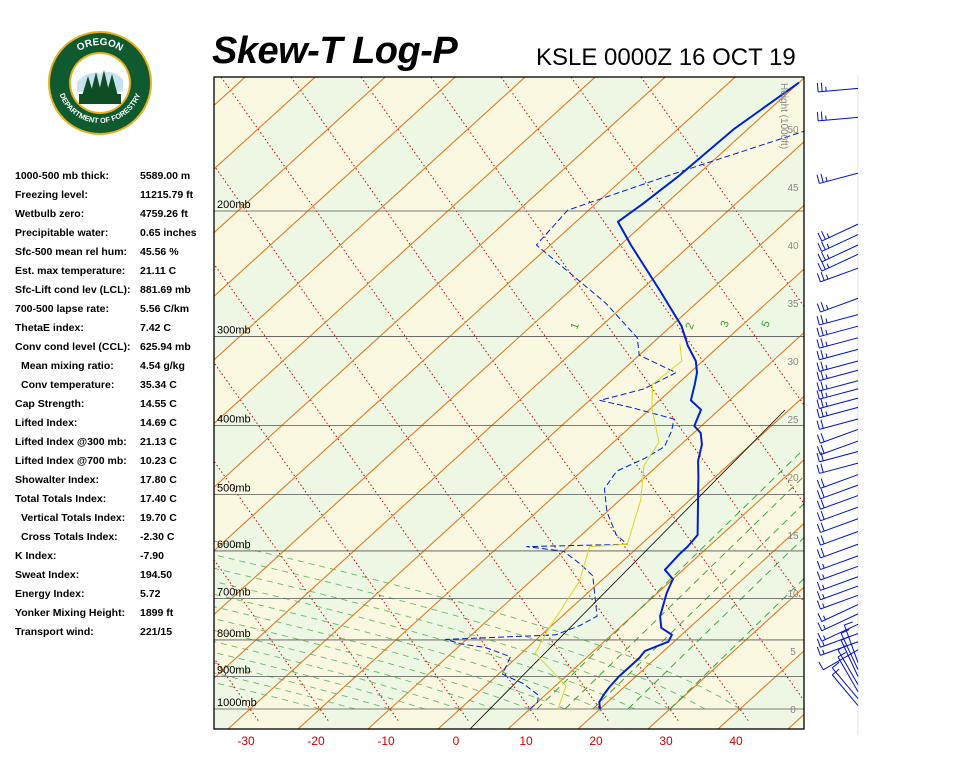 This screenshot has height=768, width=960. What do you see at coordinates (70, 271) in the screenshot?
I see `index-label: Est. max temperature:` at bounding box center [70, 271].